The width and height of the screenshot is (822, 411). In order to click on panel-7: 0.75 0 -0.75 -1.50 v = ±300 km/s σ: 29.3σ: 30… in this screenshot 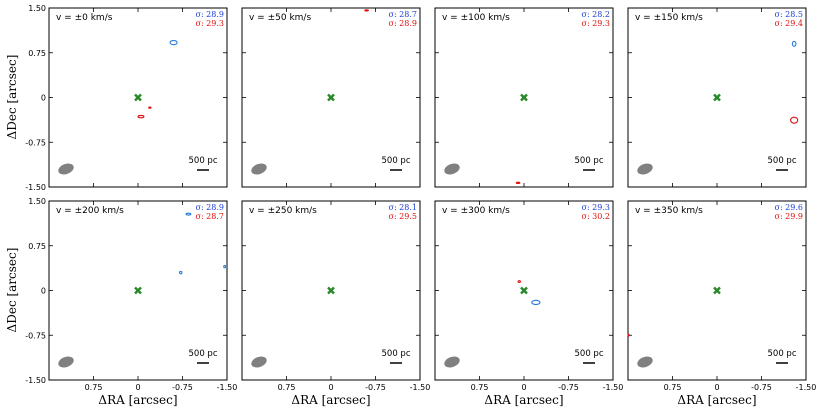, I will do `click(529, 296)`.